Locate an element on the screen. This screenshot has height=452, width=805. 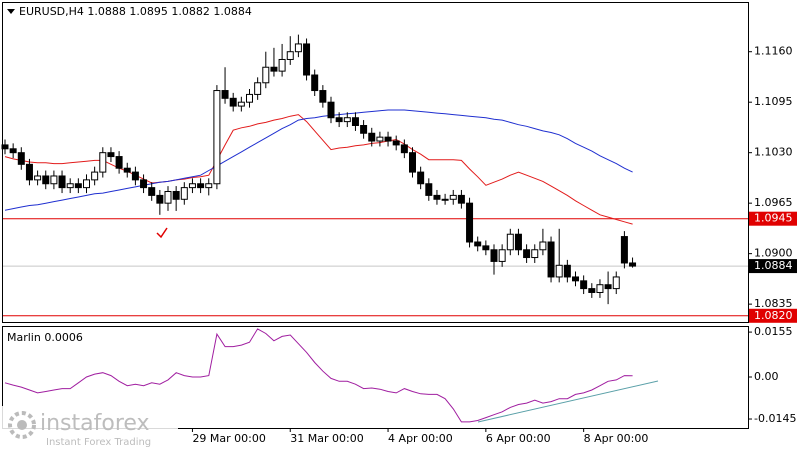
y-tick-label: 1.1160 is located at coordinates (773, 51).